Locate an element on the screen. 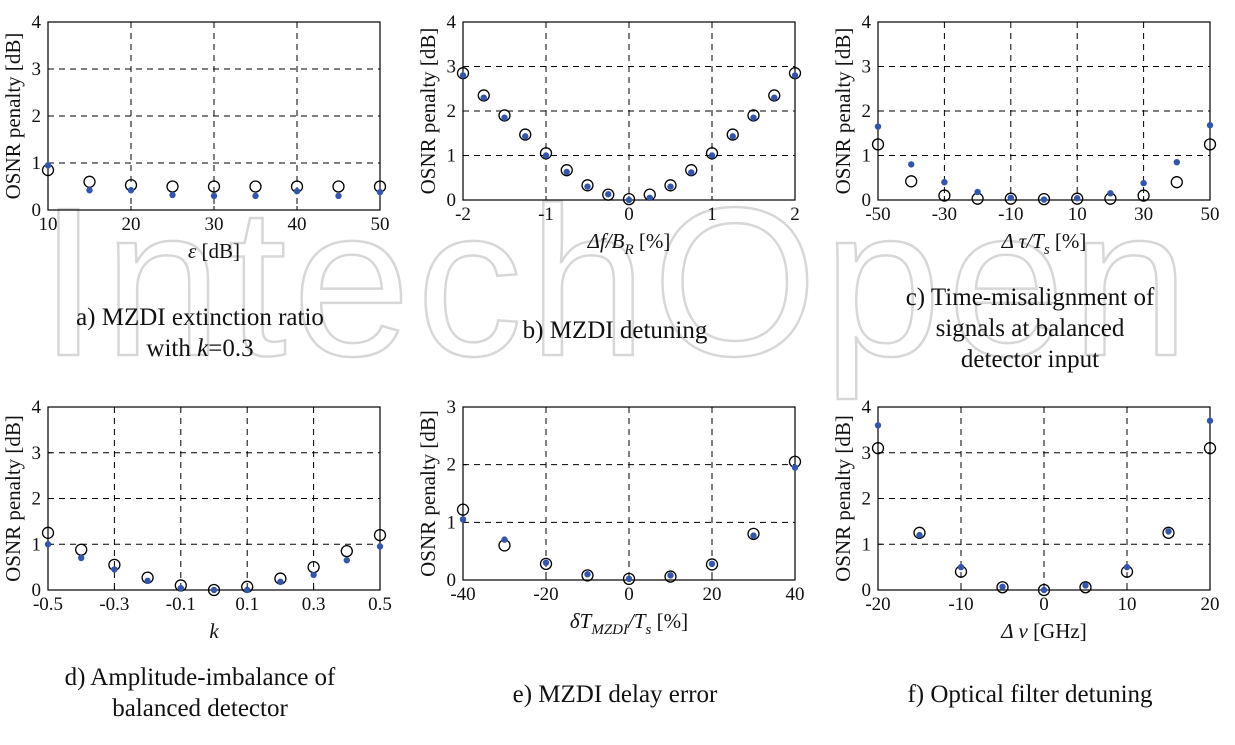 The height and width of the screenshot is (745, 1235). caption-line: balanced detector is located at coordinates (200, 708).